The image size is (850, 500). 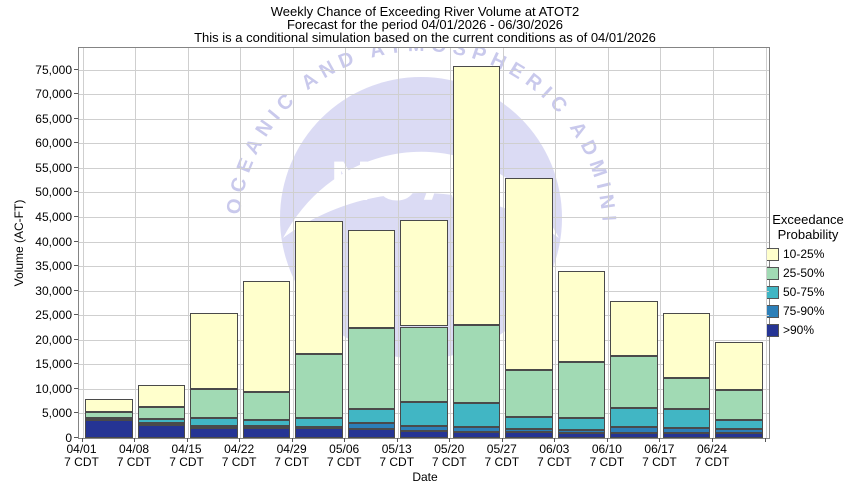 I want to click on bar-04/29, so click(x=319, y=243).